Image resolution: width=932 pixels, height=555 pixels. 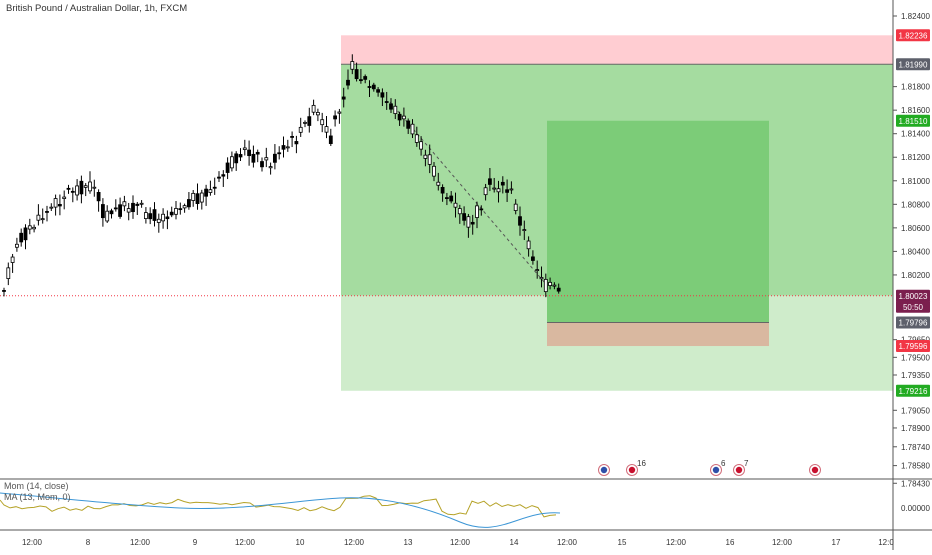 What do you see at coordinates (36, 486) in the screenshot?
I see `momentum-indicator-label: Mom (14, close)` at bounding box center [36, 486].